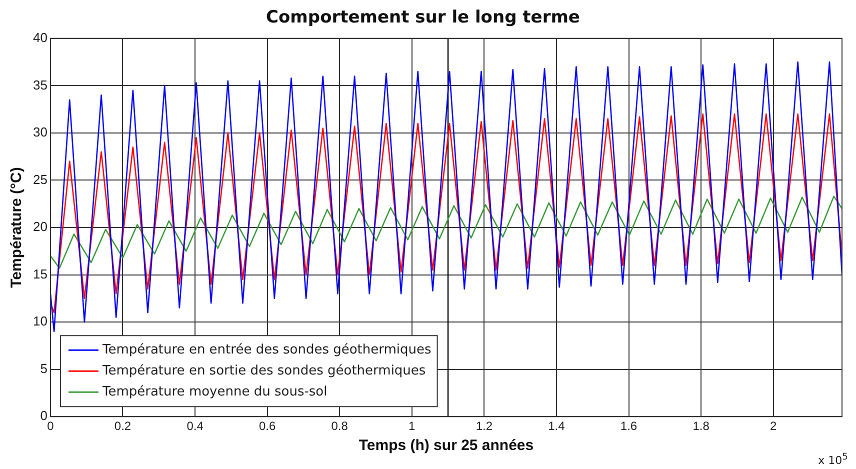 This screenshot has height=469, width=856. Describe the element at coordinates (266, 350) in the screenshot. I see `legend-label: Température en entrée des sondes géothermiques` at that location.